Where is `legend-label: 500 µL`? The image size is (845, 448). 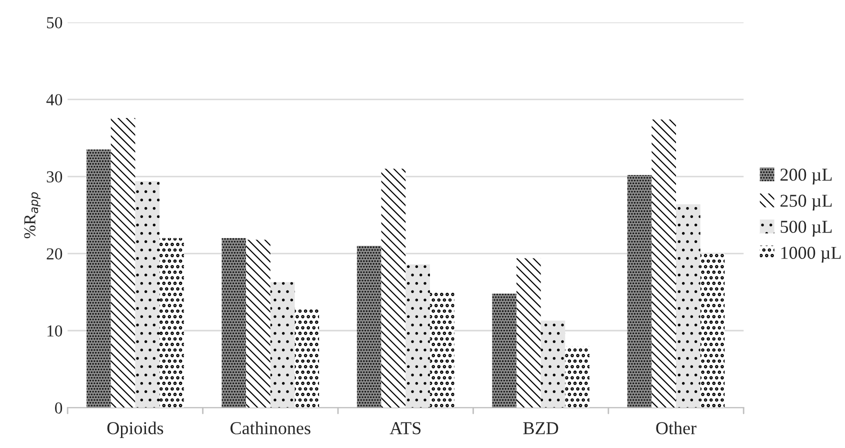 legend-label: 500 µL is located at coordinates (806, 228).